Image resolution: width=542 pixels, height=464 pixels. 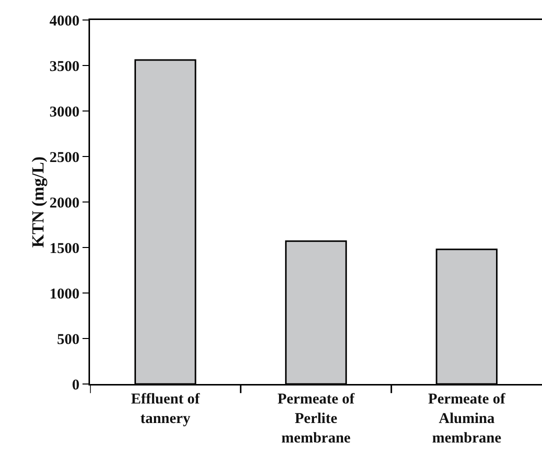 What do you see at coordinates (65, 66) in the screenshot?
I see `y-tick-label: 3500` at bounding box center [65, 66].